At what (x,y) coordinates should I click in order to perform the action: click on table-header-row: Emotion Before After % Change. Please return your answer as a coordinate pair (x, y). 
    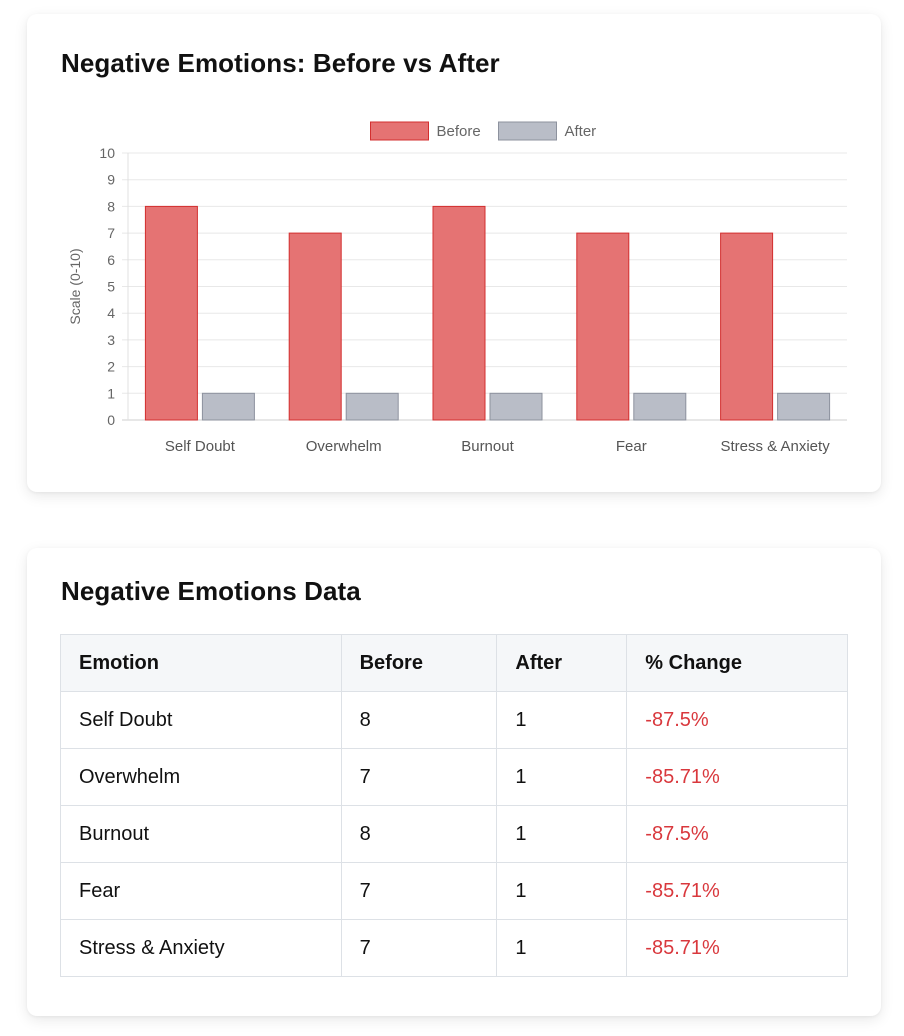
    Looking at the image, I should click on (454, 663).